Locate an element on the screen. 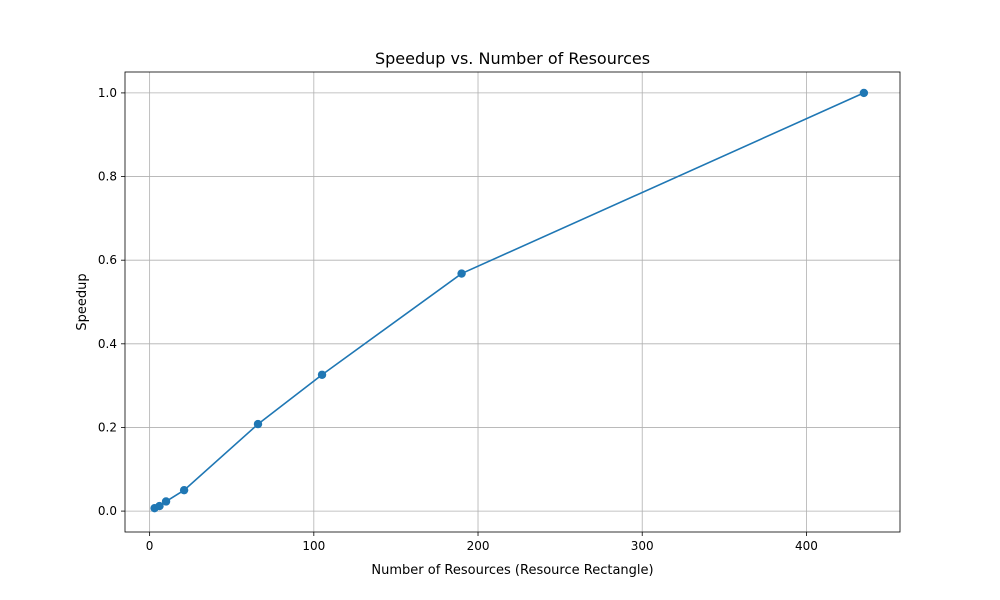 The width and height of the screenshot is (1000, 600). y-tick-label: 1.0 is located at coordinates (107, 93).